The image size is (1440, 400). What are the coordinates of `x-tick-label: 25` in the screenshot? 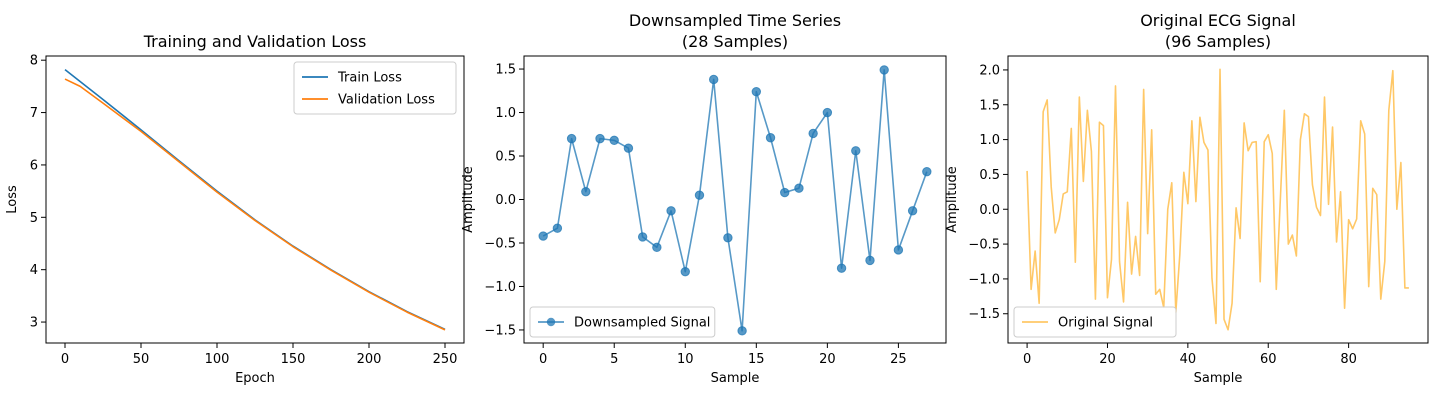 It's located at (898, 359).